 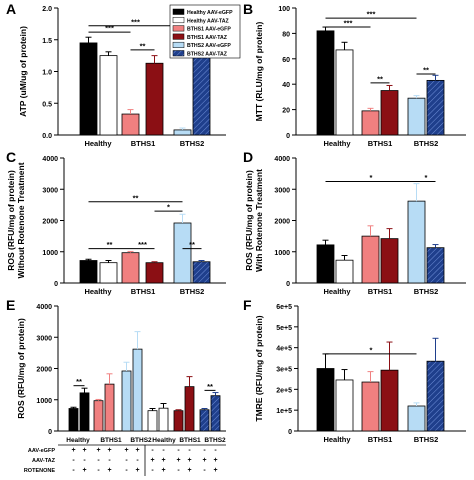 I want to click on y-axis-label: MTT (RLU/mg of protein), so click(x=259, y=72).